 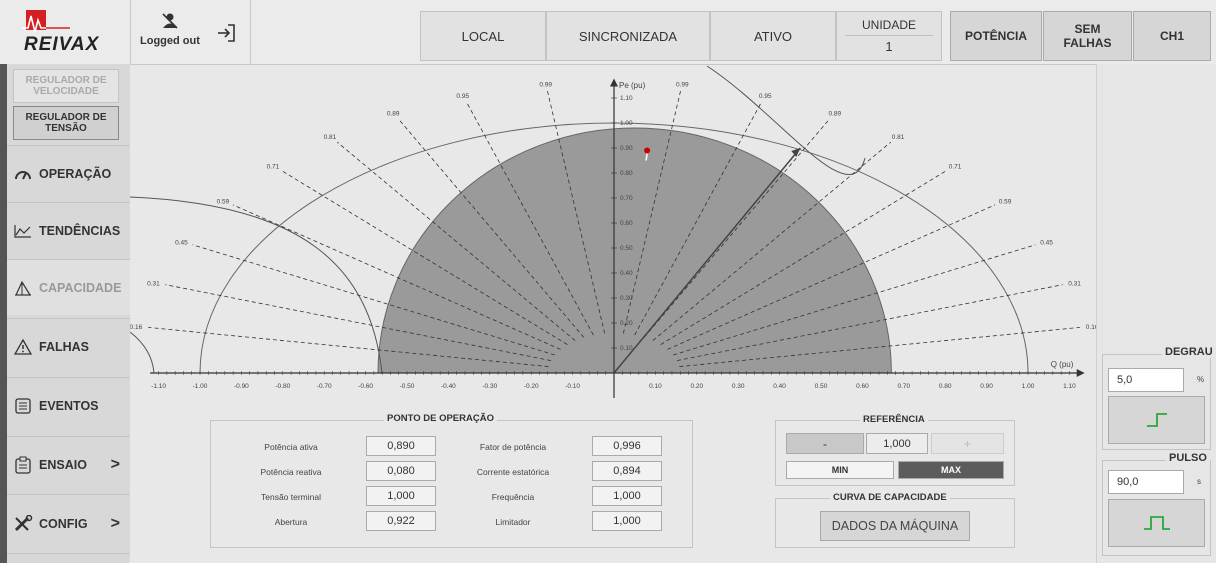 I want to click on sidebar-strip, so click(x=3, y=313).